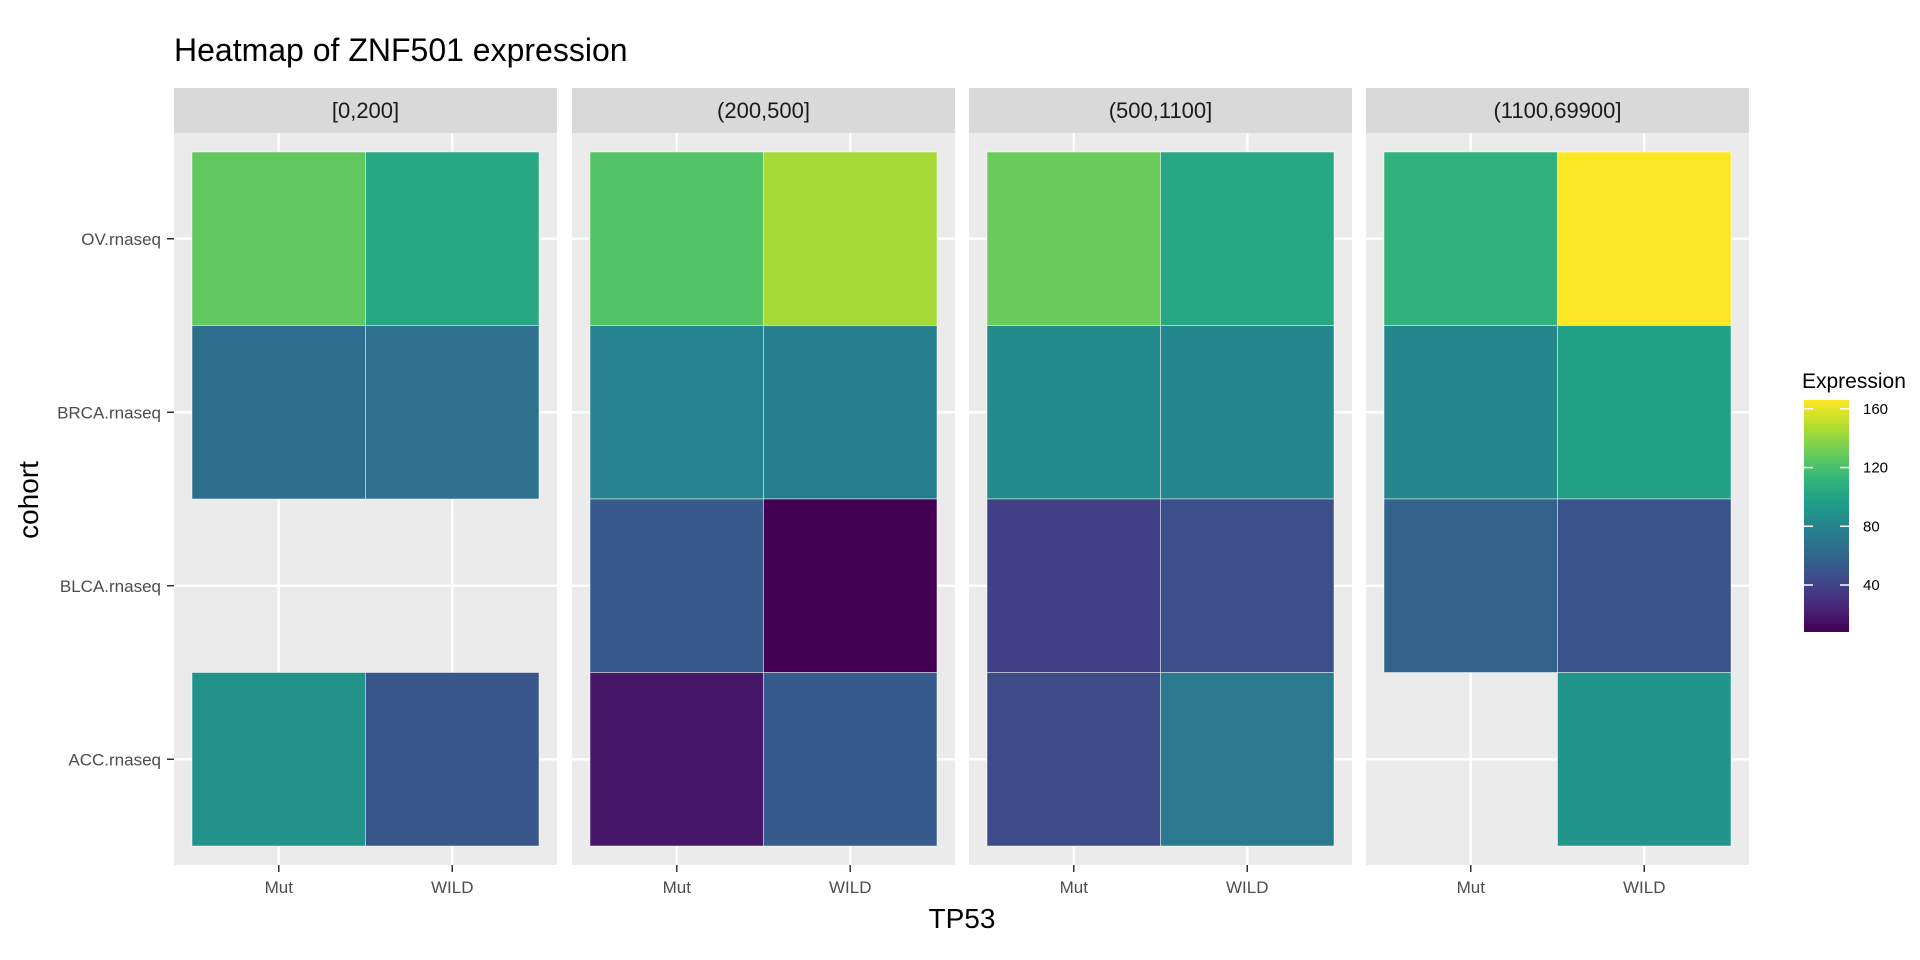  What do you see at coordinates (1871, 585) in the screenshot?
I see `legend-tick-label: 40` at bounding box center [1871, 585].